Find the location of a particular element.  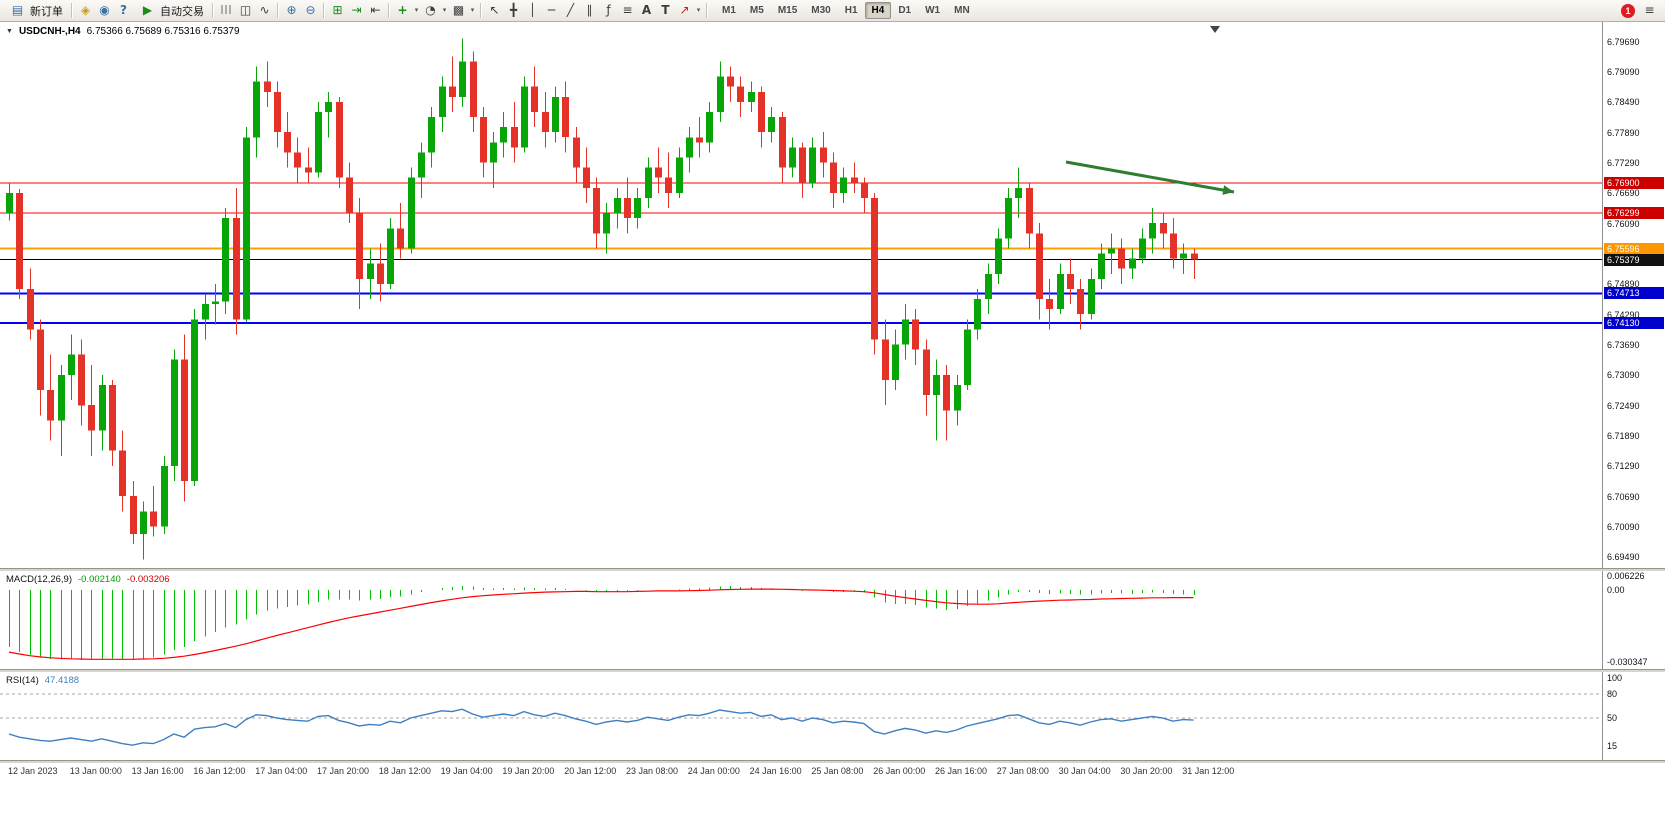

zoom-in-icon: ⊕ is located at coordinates (291, 10).